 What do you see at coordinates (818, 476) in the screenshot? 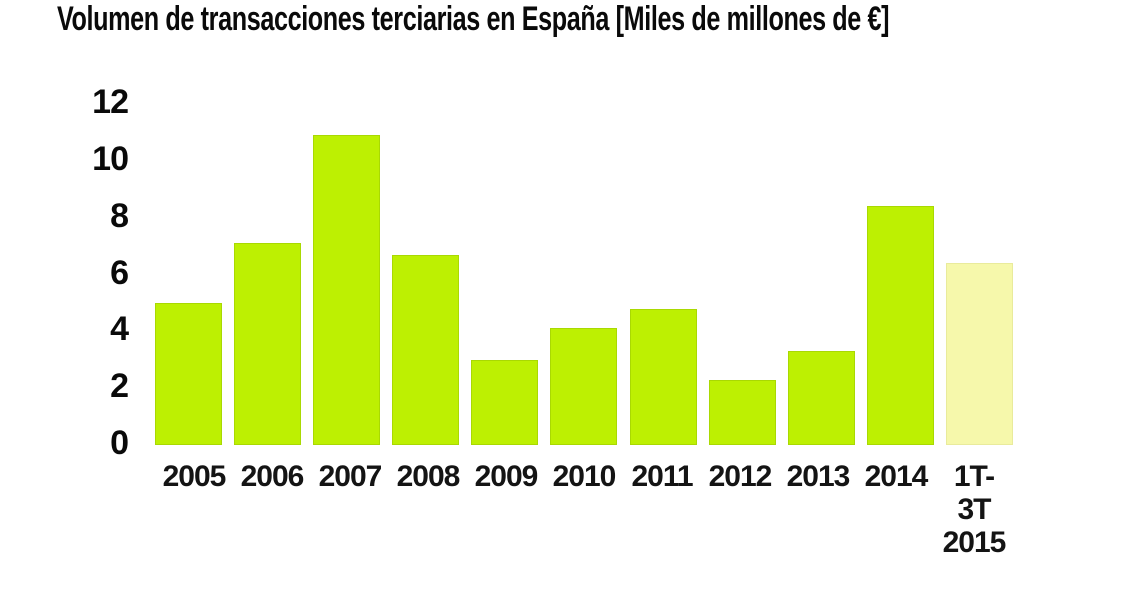
I see `x-tick-label: 2013` at bounding box center [818, 476].